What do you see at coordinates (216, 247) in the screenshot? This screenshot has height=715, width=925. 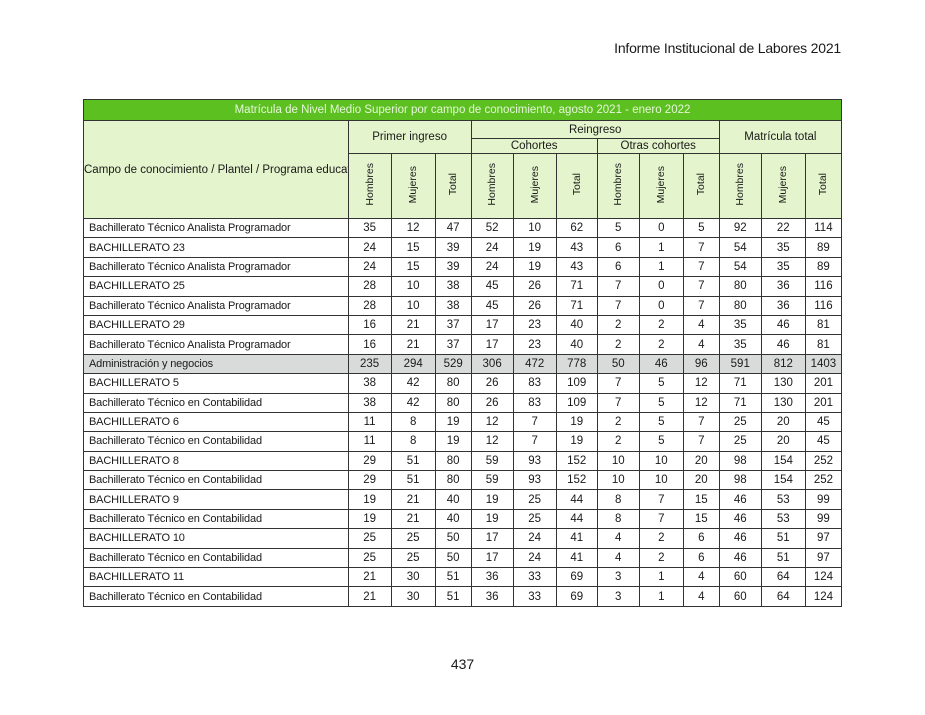 I see `row-label: BACHILLERATO 23` at bounding box center [216, 247].